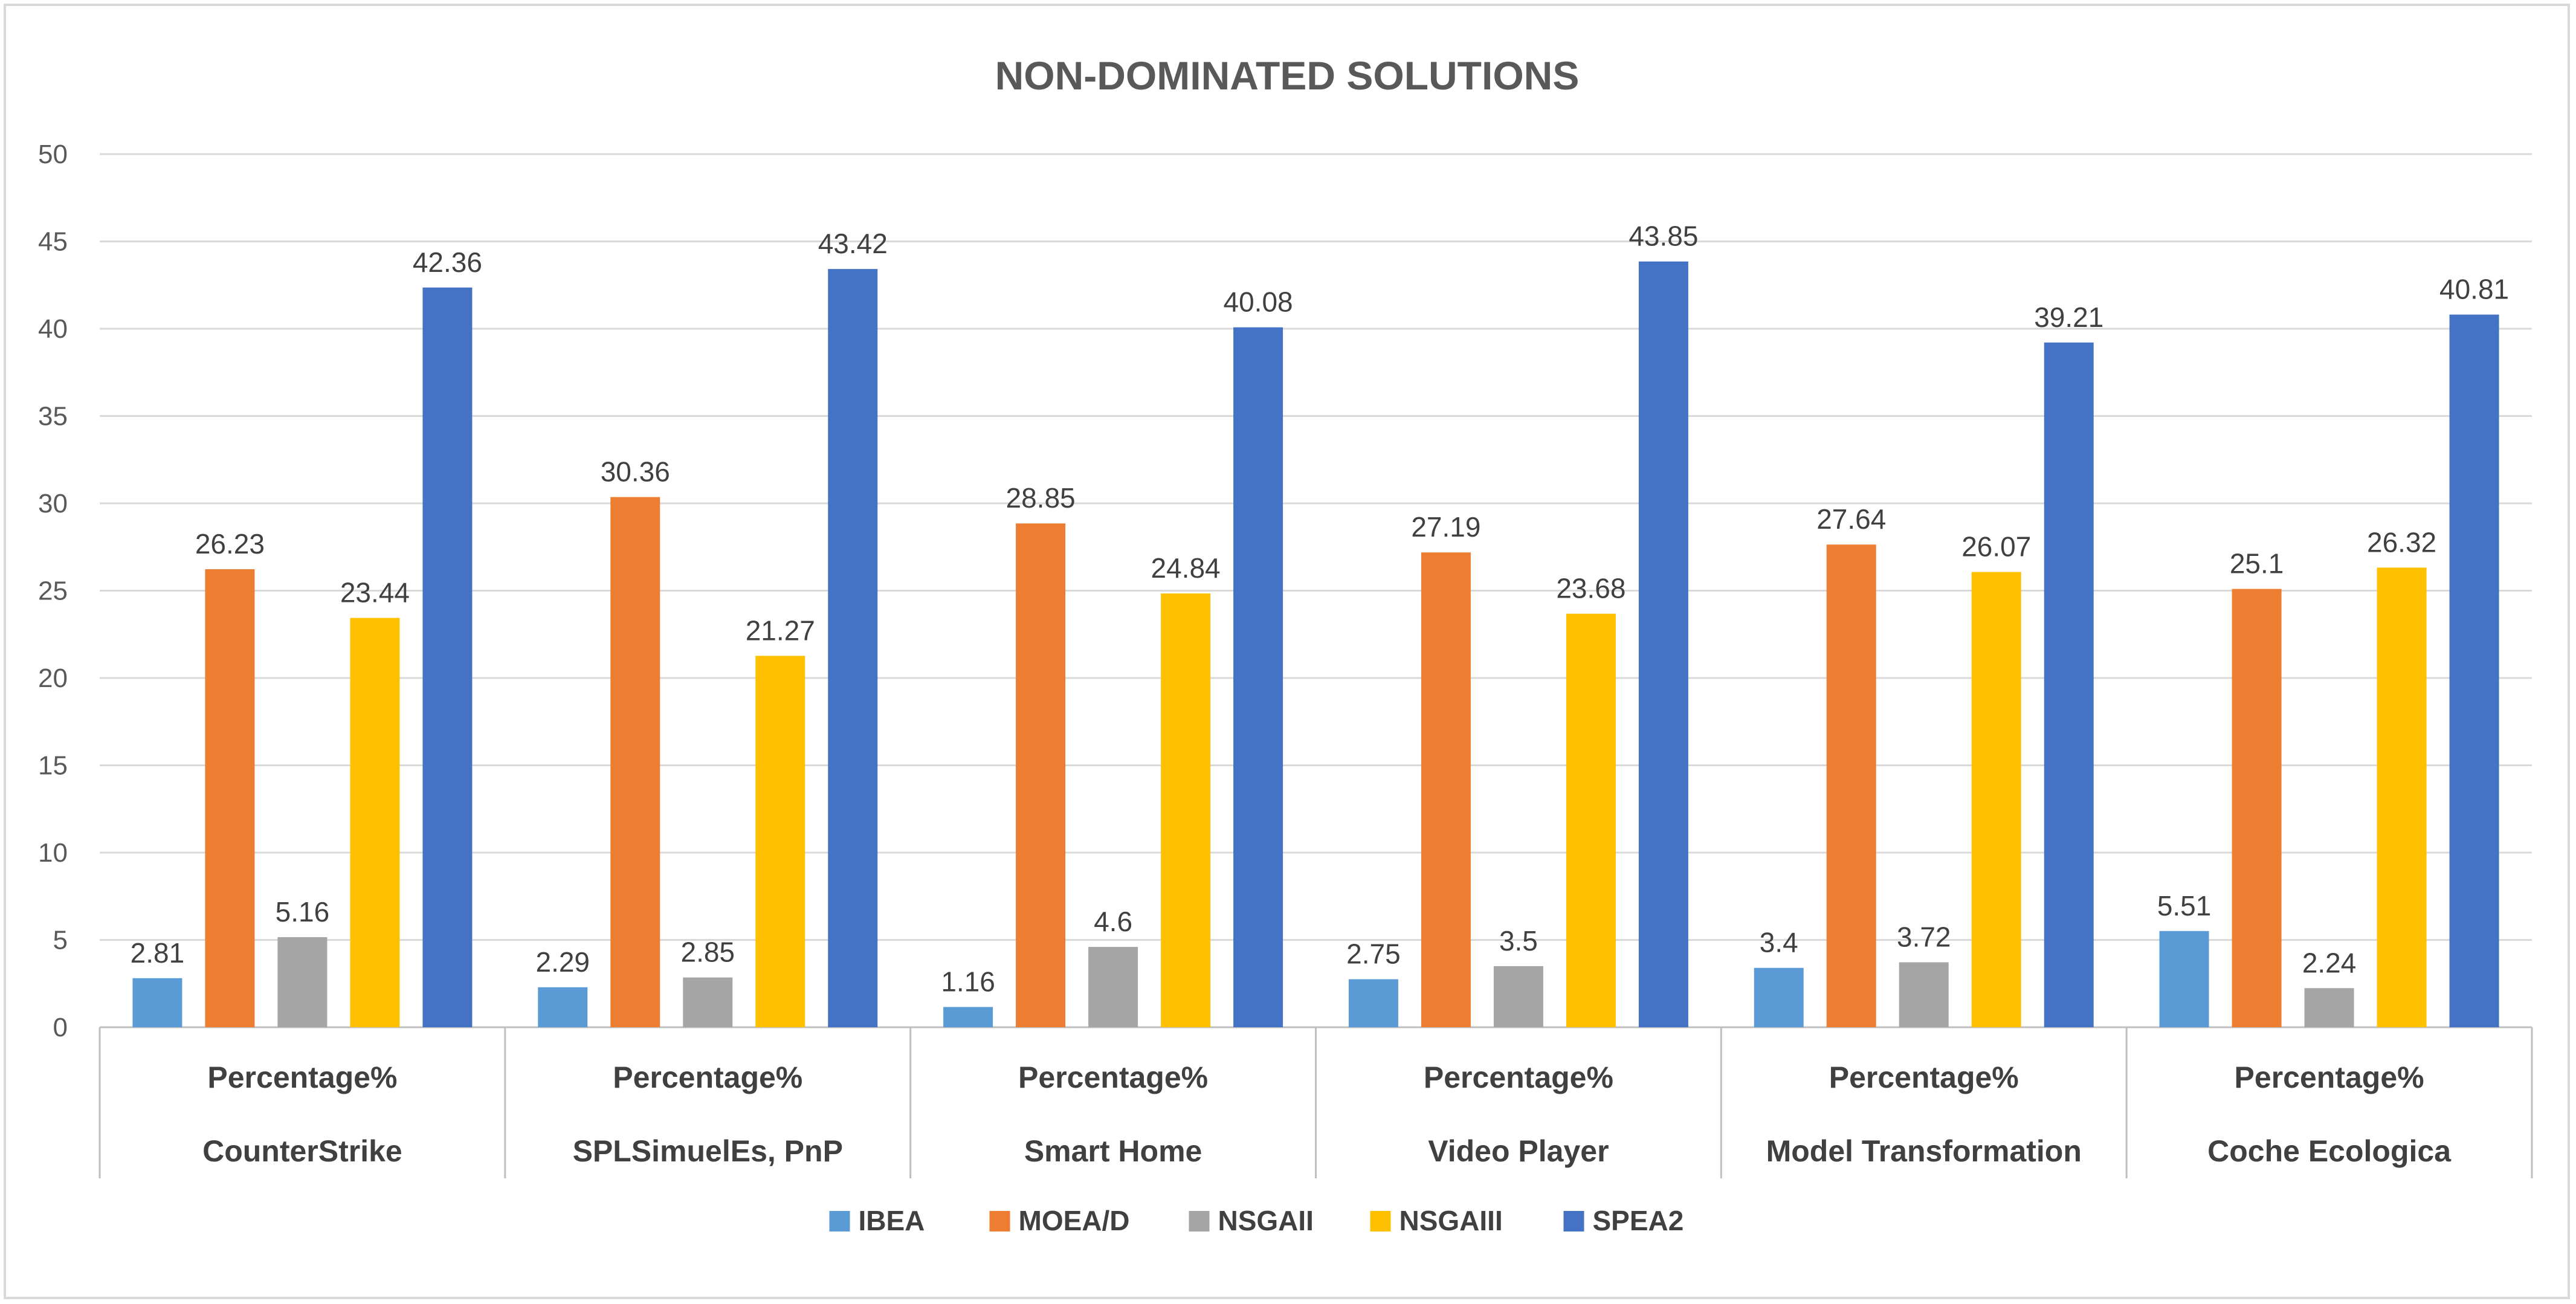 The image size is (2576, 1304). What do you see at coordinates (1779, 943) in the screenshot?
I see `data-label: 3.4` at bounding box center [1779, 943].